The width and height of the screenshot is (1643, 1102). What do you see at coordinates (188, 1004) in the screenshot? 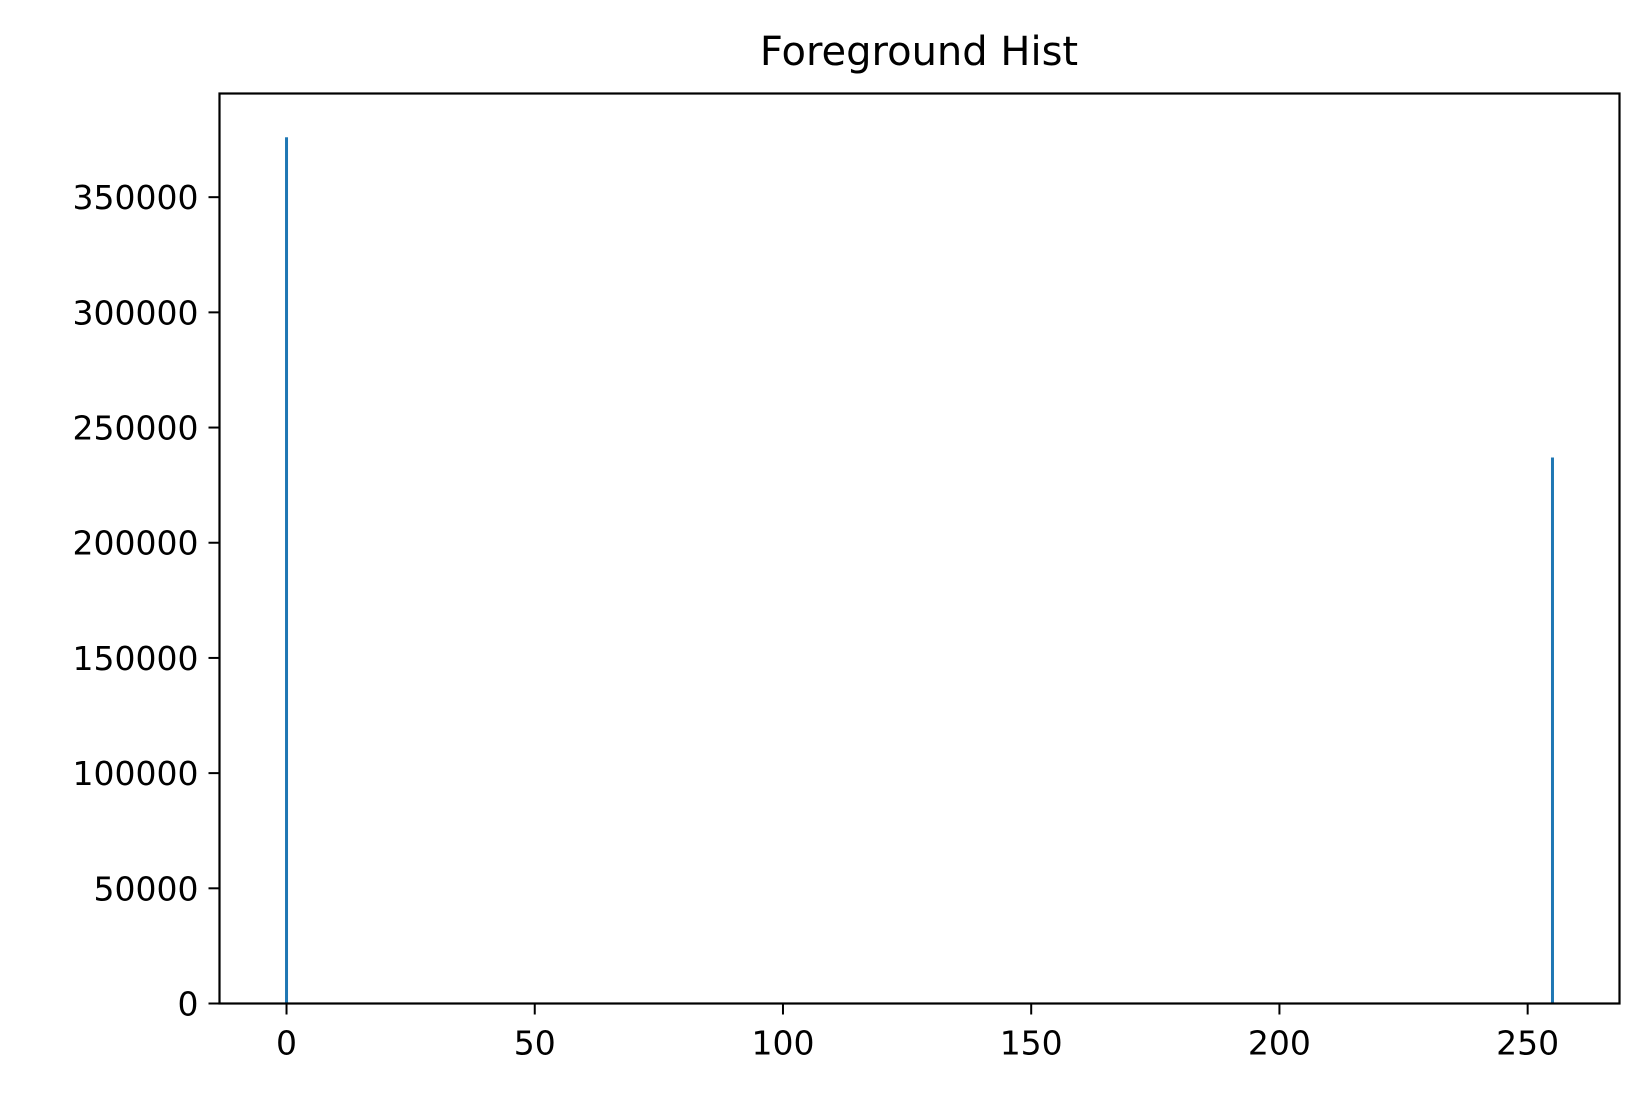
I see `y-tick-label: 0` at bounding box center [188, 1004].